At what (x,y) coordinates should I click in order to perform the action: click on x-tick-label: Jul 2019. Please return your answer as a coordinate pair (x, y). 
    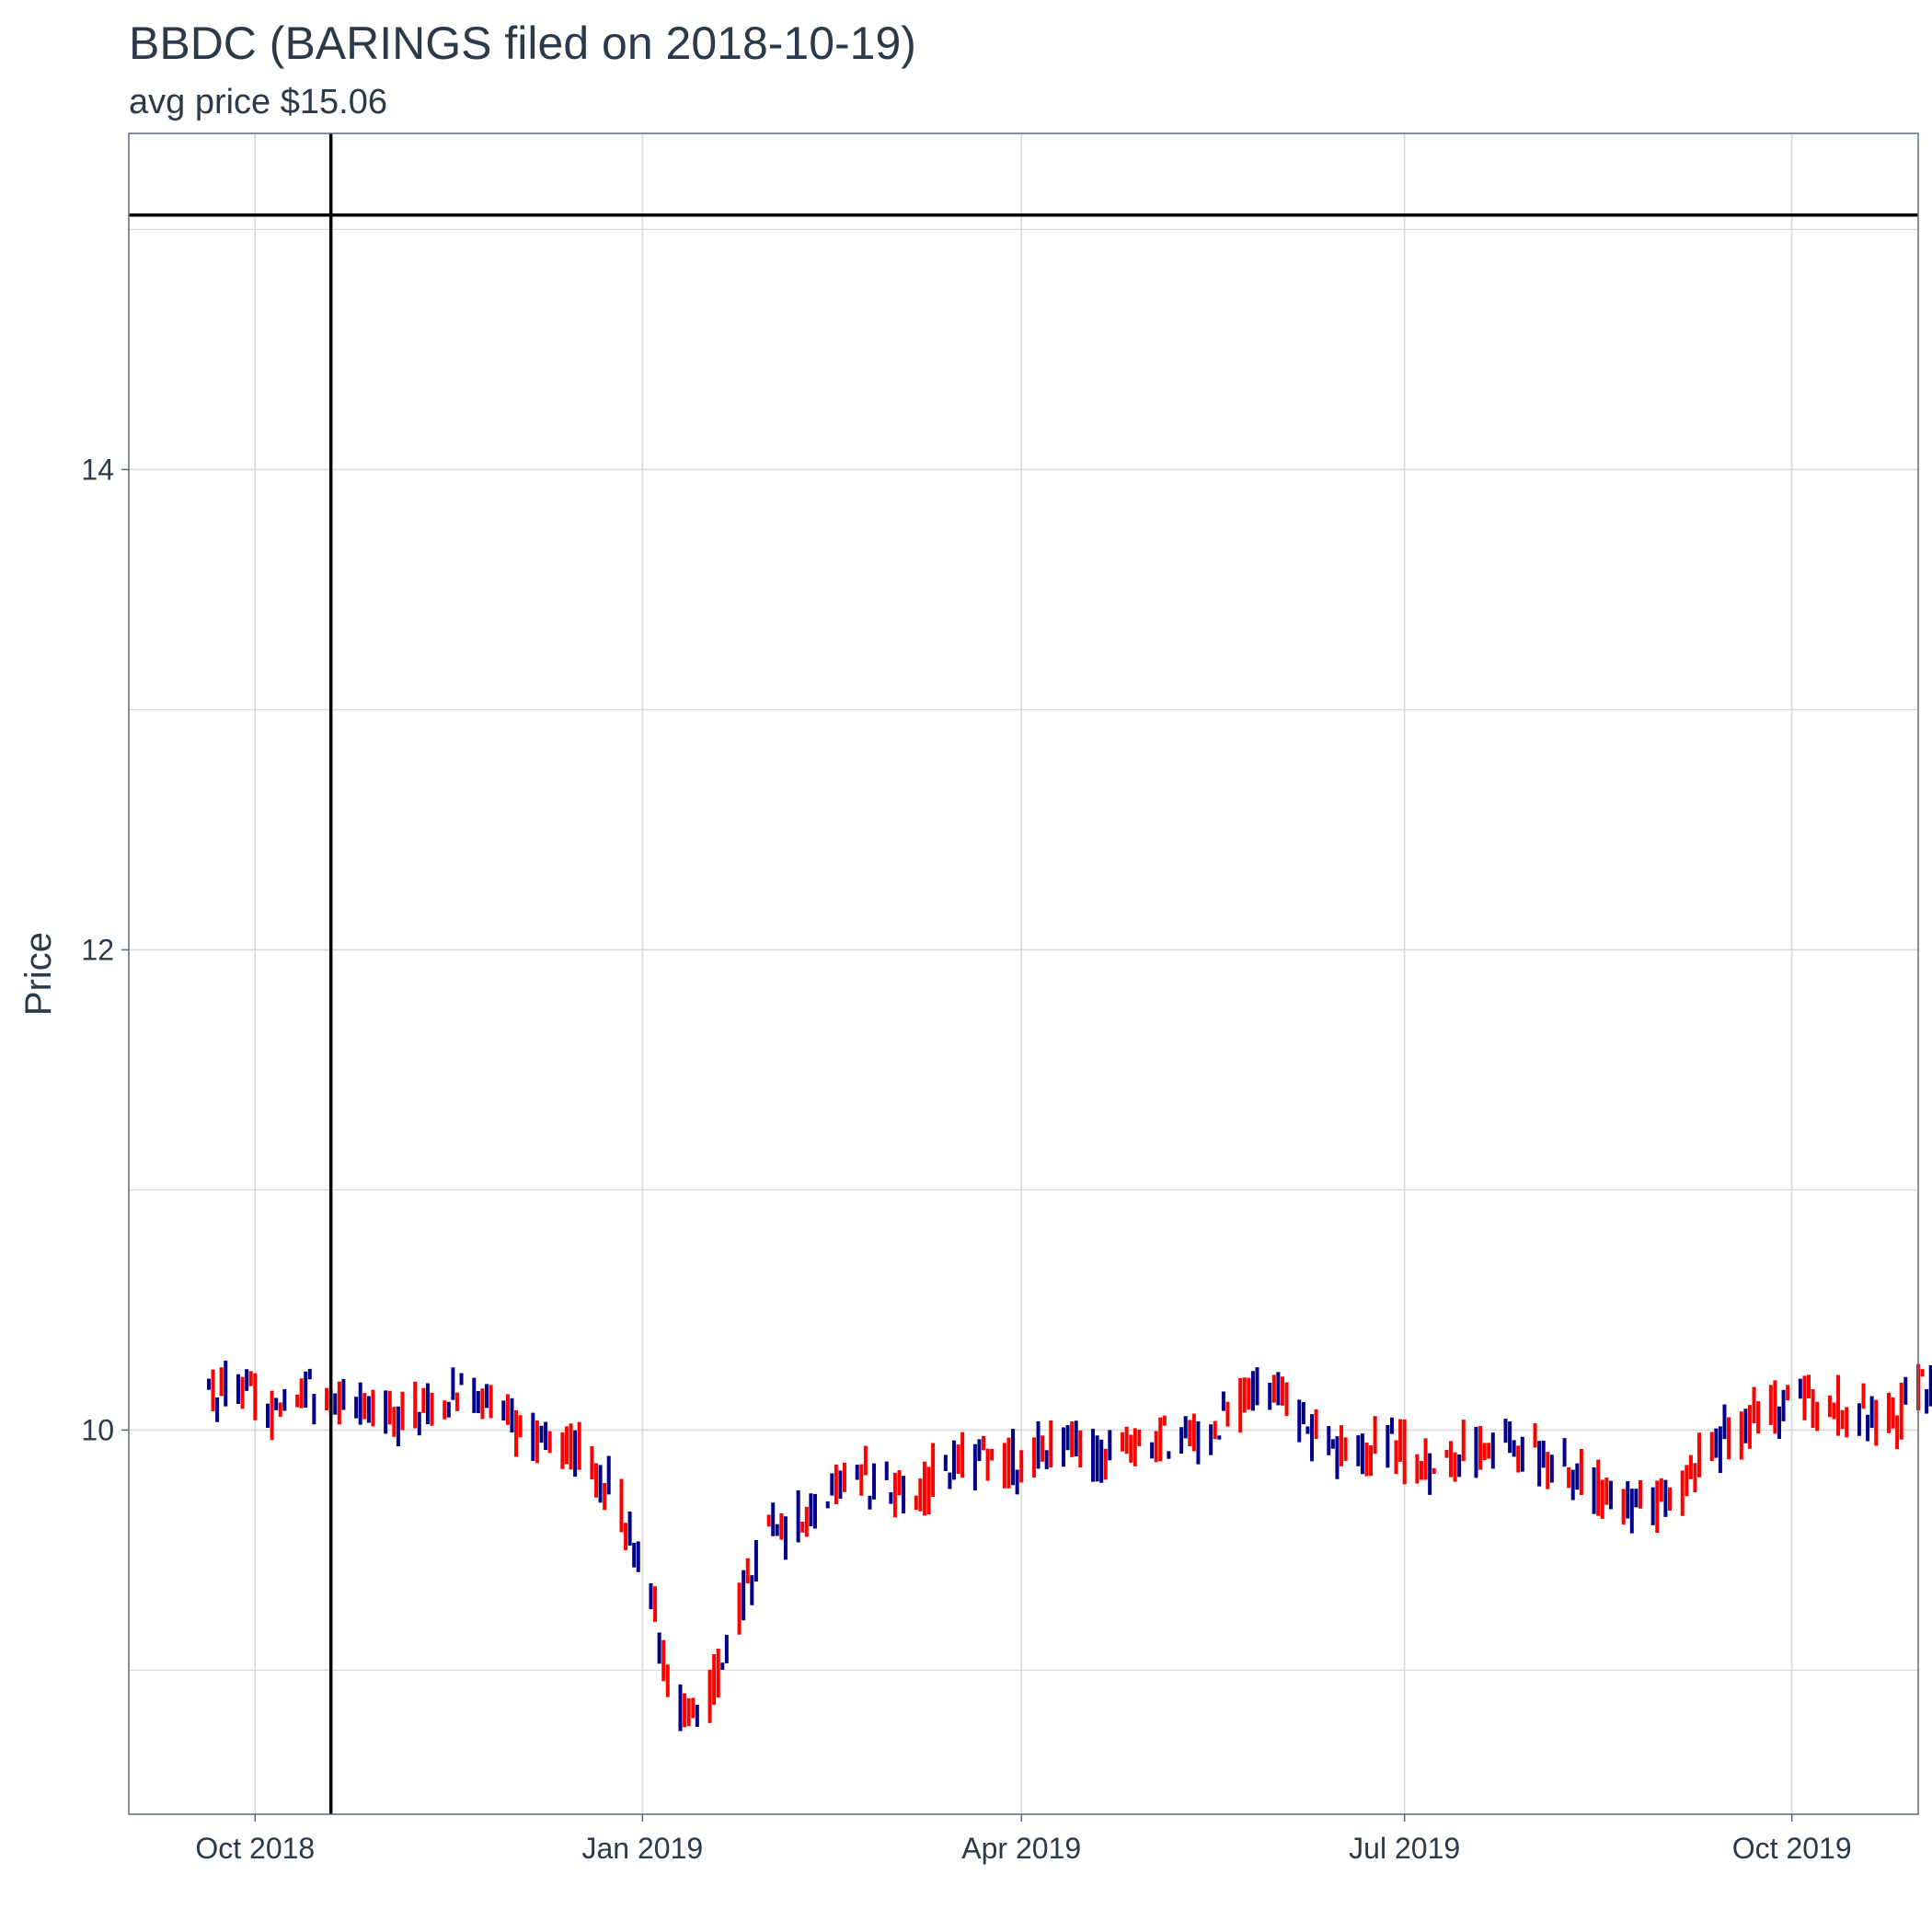
    Looking at the image, I should click on (1404, 1848).